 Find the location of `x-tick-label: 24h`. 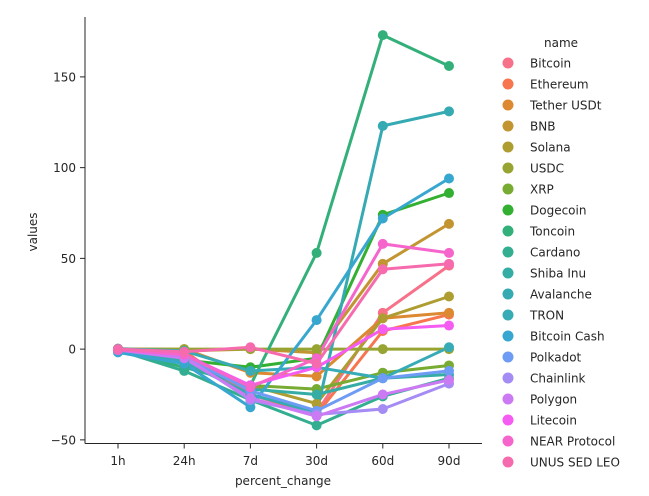

x-tick-label: 24h is located at coordinates (184, 461).